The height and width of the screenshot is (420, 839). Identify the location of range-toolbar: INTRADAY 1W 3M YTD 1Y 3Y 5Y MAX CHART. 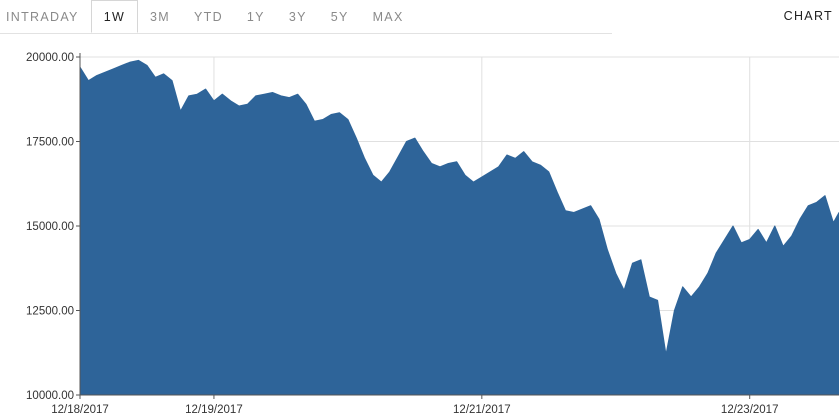
(419, 17).